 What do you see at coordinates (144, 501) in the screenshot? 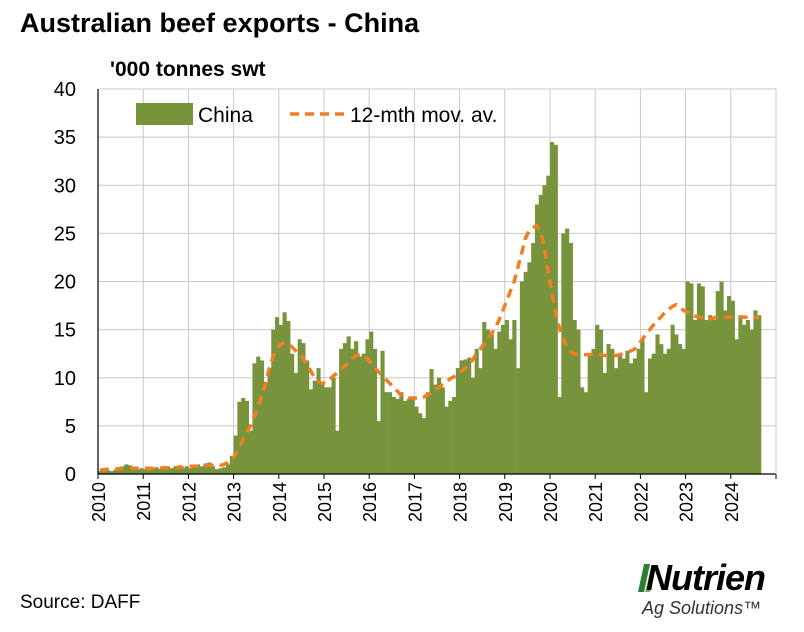
I see `x-tick-label: 2011` at bounding box center [144, 501].